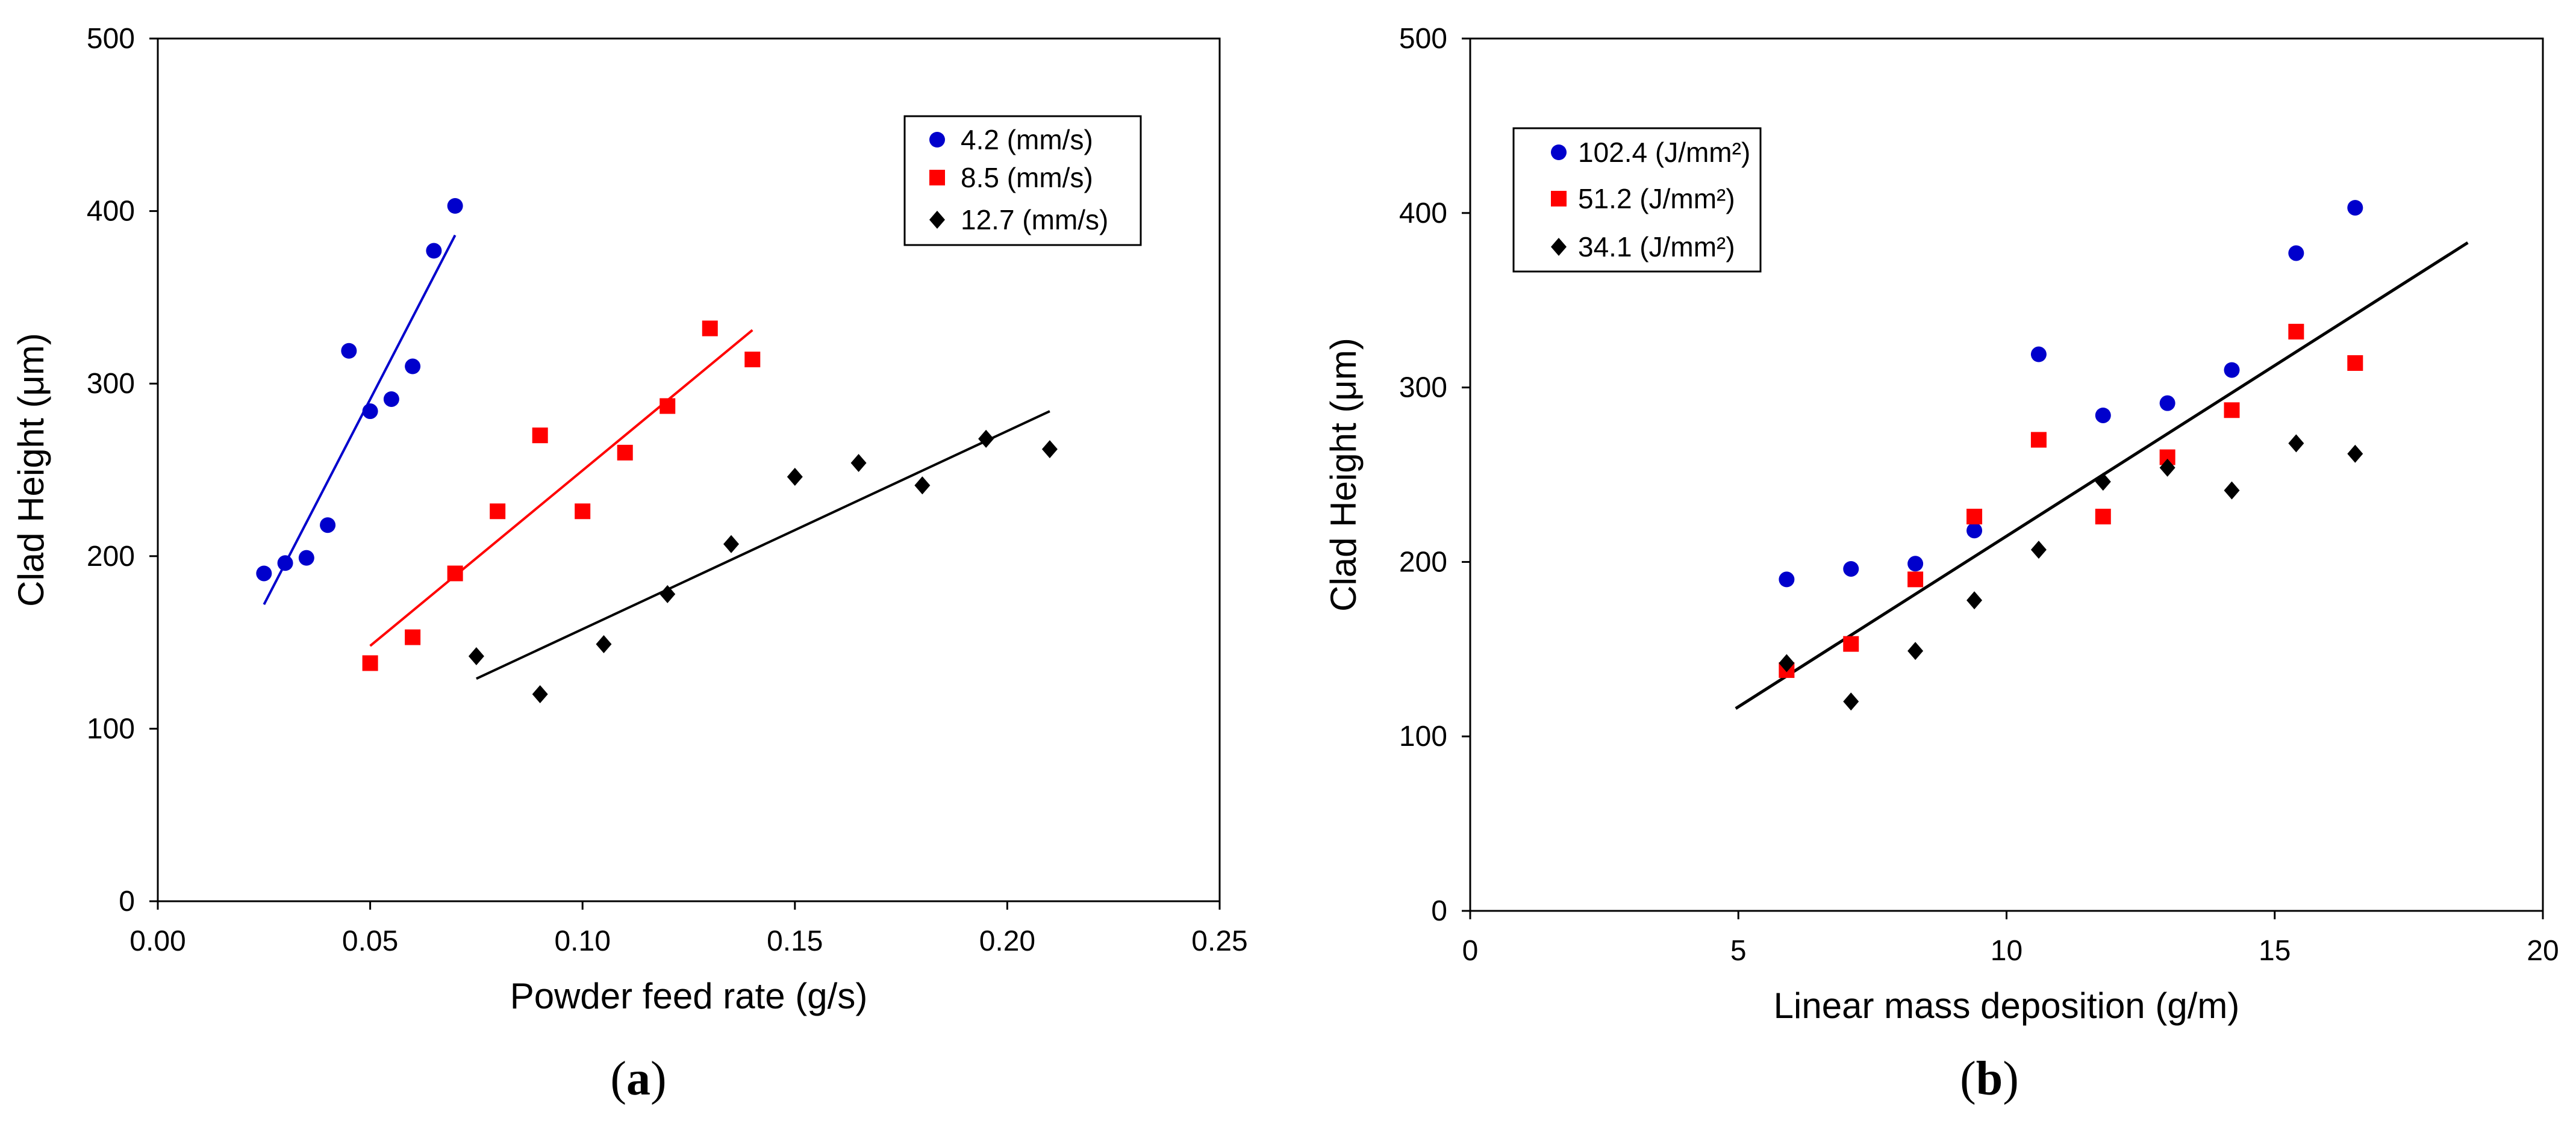 The width and height of the screenshot is (2576, 1127). What do you see at coordinates (937, 139) in the screenshot?
I see `legend-marker-circle` at bounding box center [937, 139].